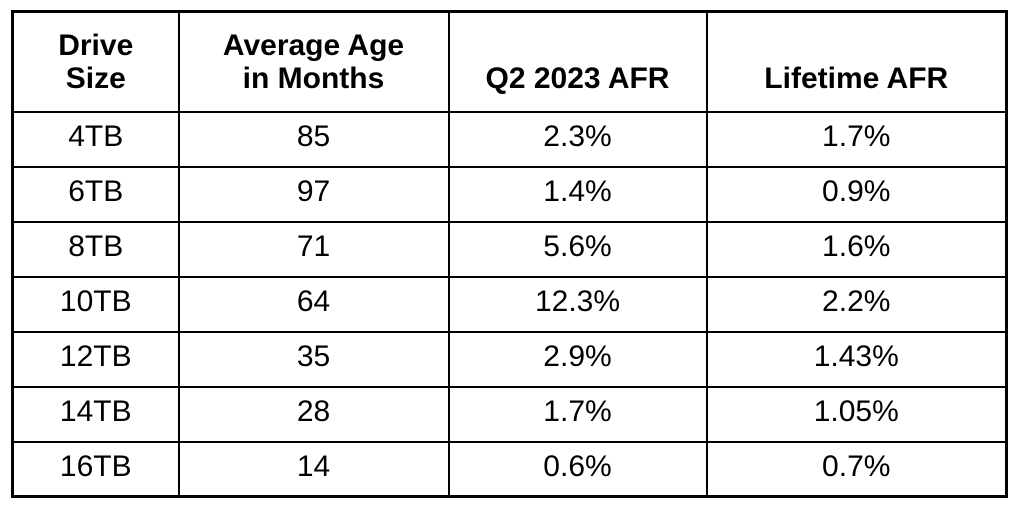 The height and width of the screenshot is (510, 1024). What do you see at coordinates (95, 139) in the screenshot?
I see `cell-drive-size: 4TB` at bounding box center [95, 139].